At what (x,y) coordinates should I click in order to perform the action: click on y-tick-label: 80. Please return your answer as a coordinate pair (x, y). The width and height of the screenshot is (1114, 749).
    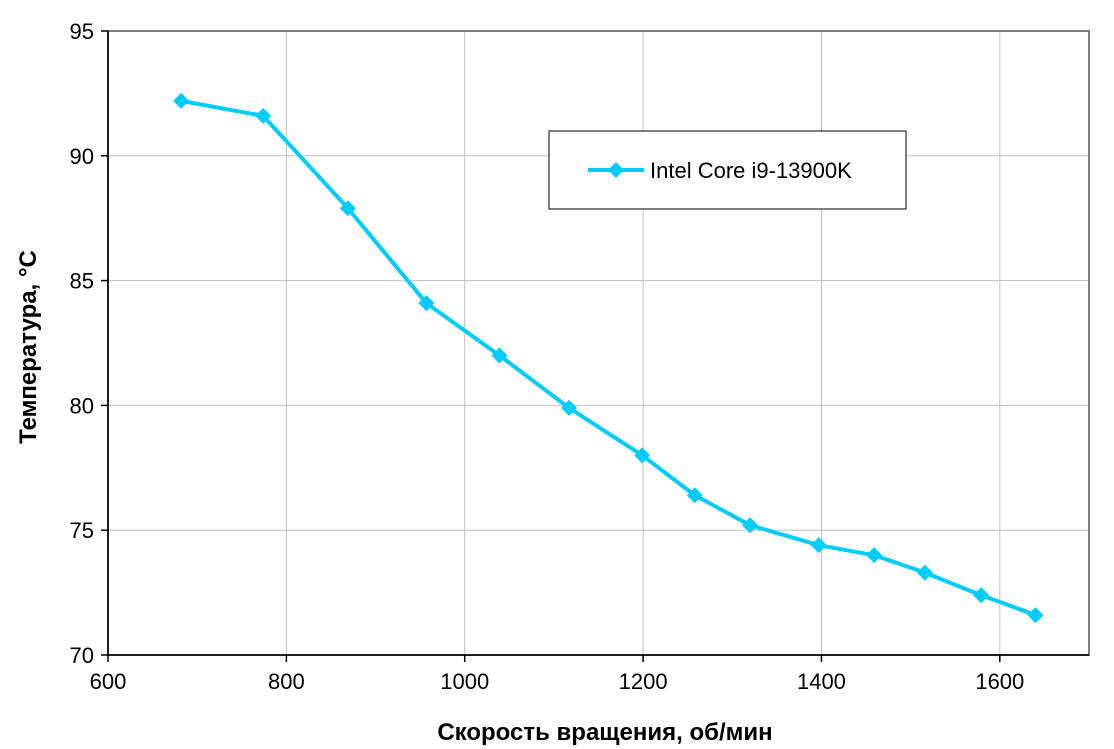
    Looking at the image, I should click on (82, 405).